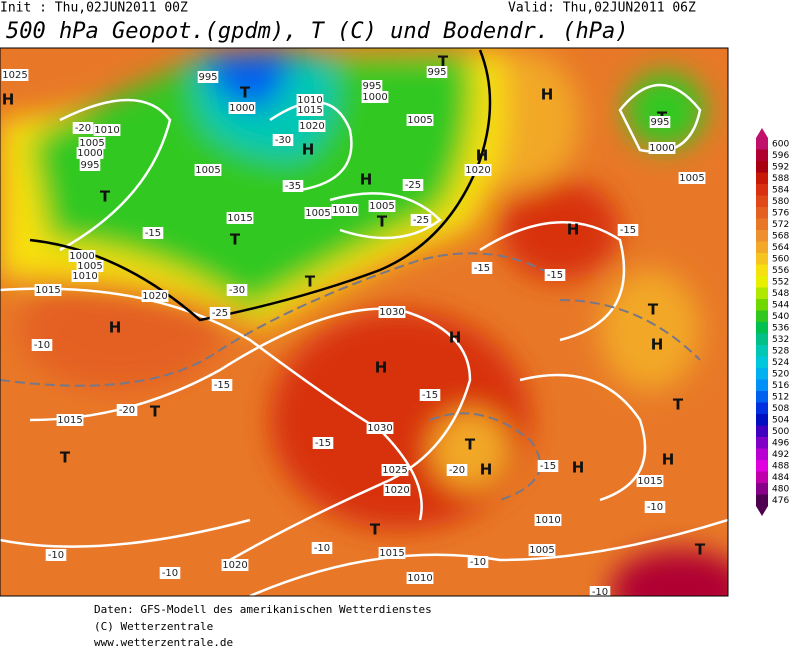  What do you see at coordinates (780, 144) in the screenshot?
I see `colorbar-label: 600` at bounding box center [780, 144].